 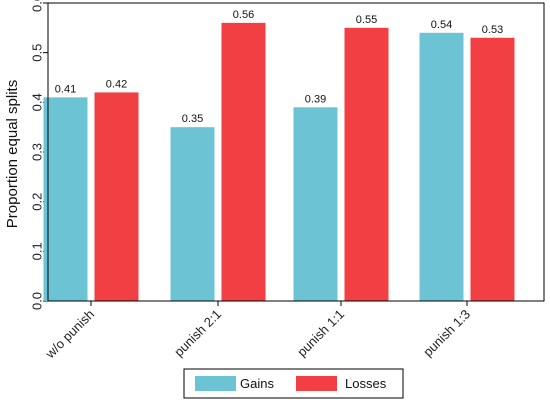 I want to click on x-tick-label: punish 1:3, so click(x=446, y=333).